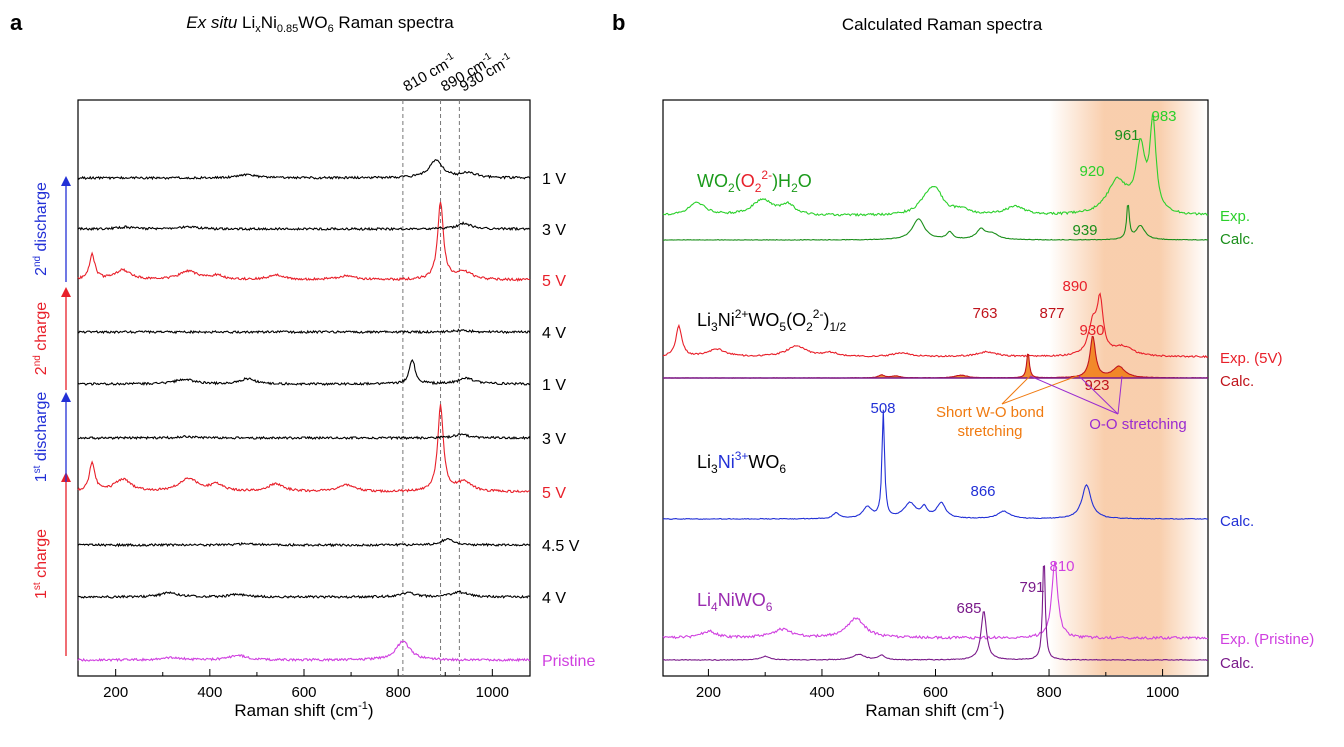 Image resolution: width=1344 pixels, height=747 pixels. What do you see at coordinates (41, 339) in the screenshot?
I see `stage-label-2: 2nd charge` at bounding box center [41, 339].